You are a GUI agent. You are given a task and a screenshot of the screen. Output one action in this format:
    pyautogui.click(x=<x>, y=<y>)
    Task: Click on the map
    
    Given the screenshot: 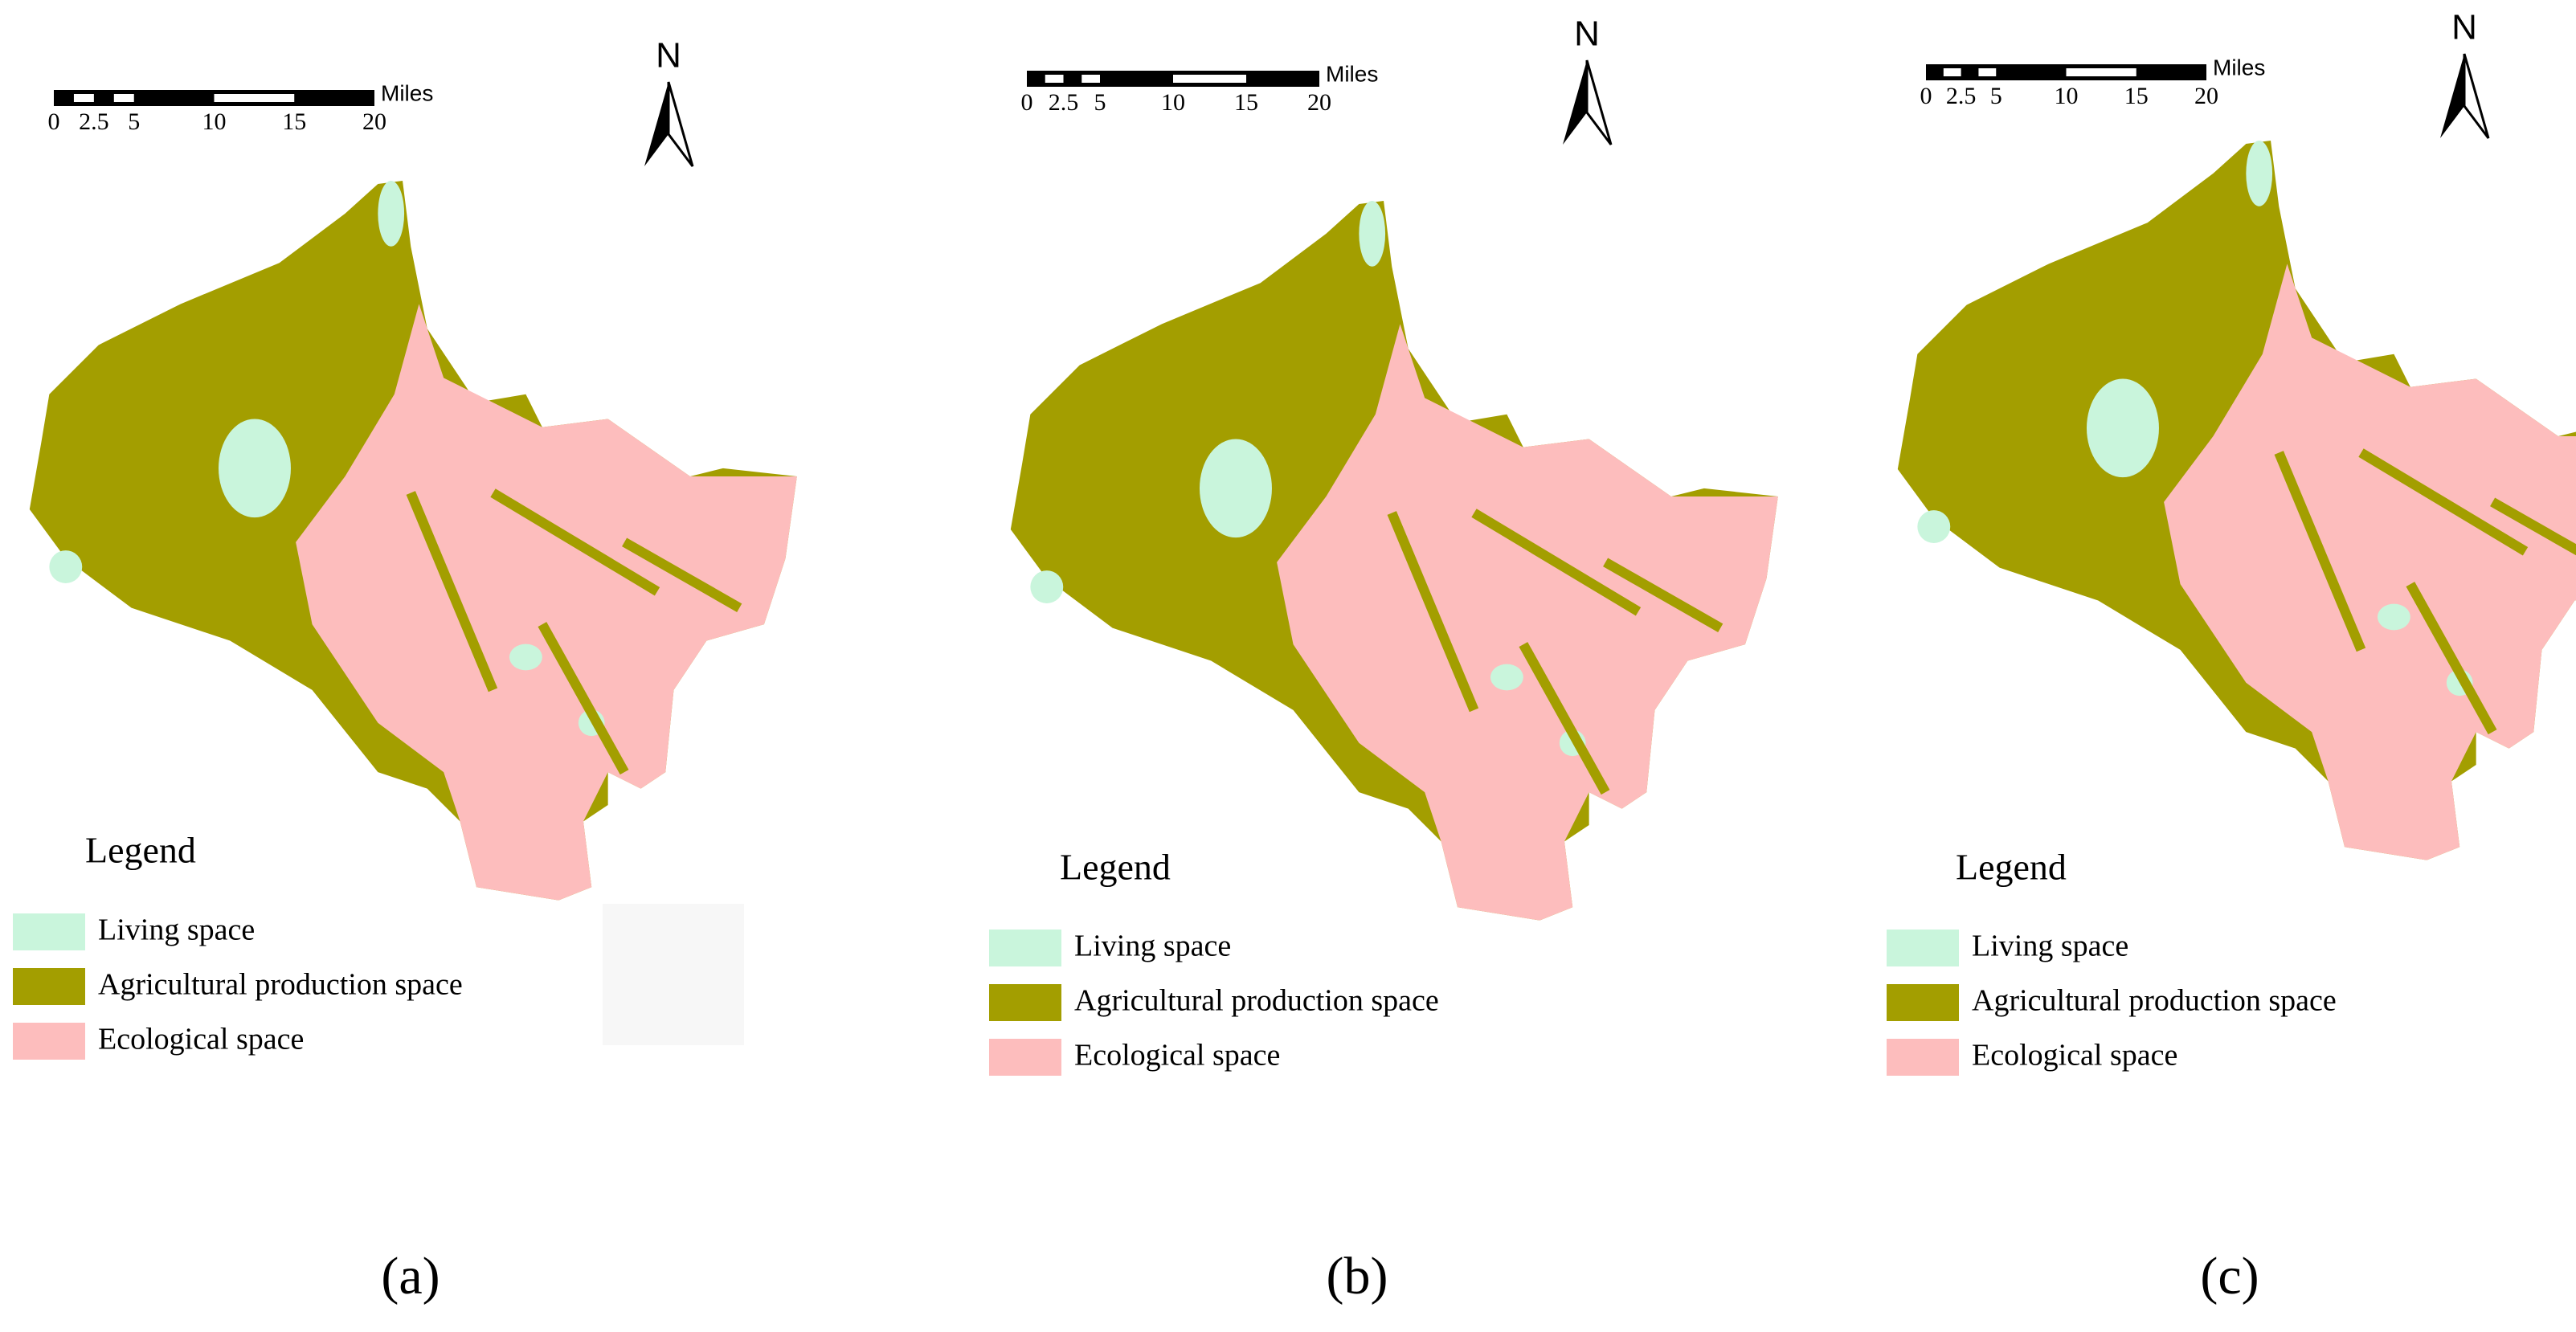 What is the action you would take?
    pyautogui.click(x=2236, y=500)
    